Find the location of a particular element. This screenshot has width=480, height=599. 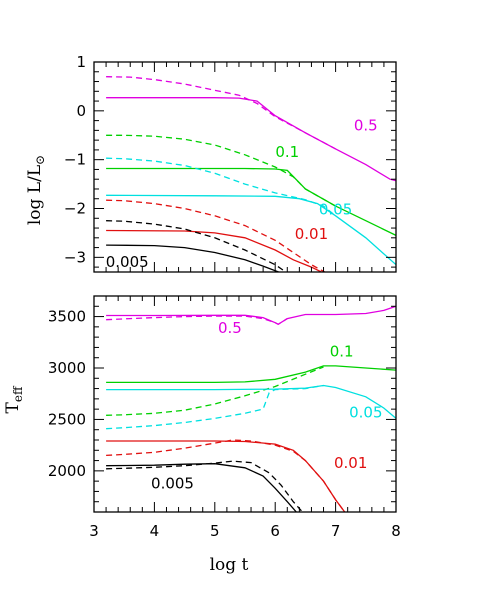

top-ylabel-sub: ⊙ is located at coordinates (40, 160).